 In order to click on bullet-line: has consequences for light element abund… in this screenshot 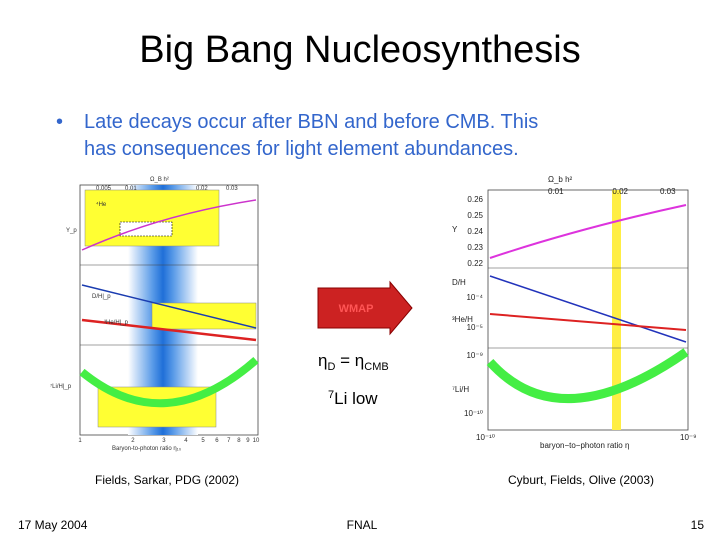, I will do `click(301, 149)`.